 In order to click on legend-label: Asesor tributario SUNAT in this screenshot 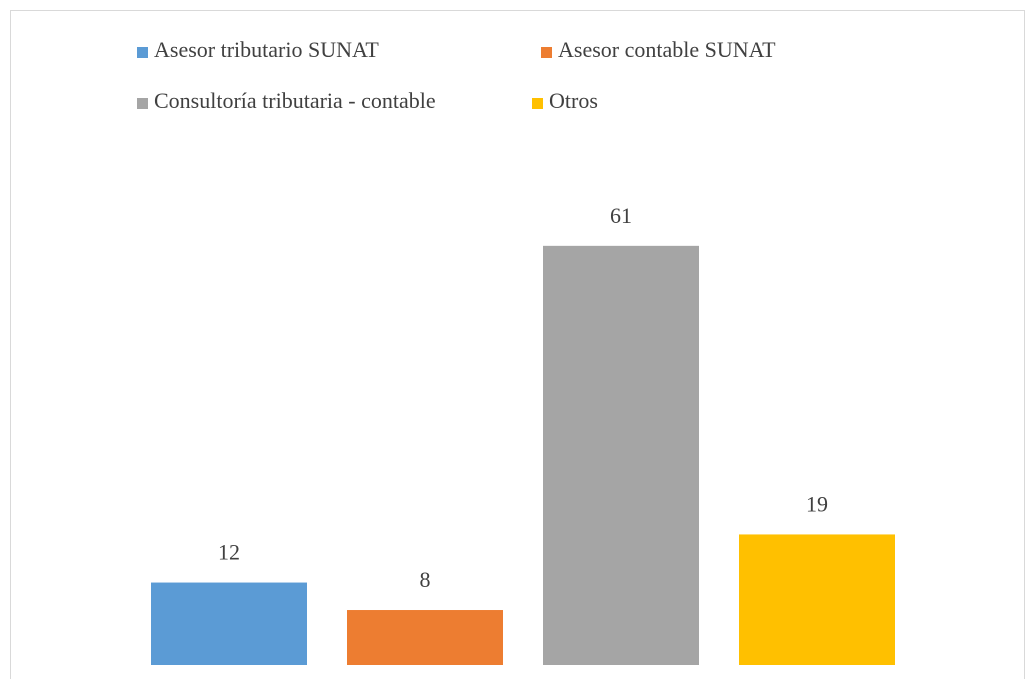, I will do `click(266, 49)`.